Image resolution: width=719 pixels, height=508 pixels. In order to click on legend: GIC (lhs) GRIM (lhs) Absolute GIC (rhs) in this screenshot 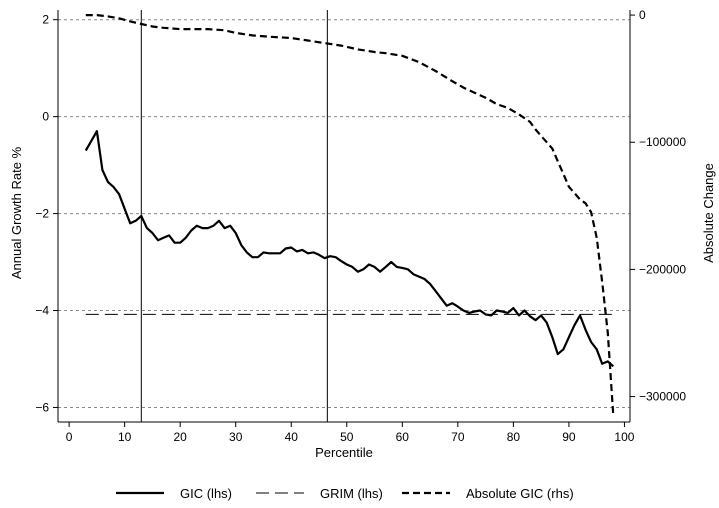, I will do `click(345, 493)`.